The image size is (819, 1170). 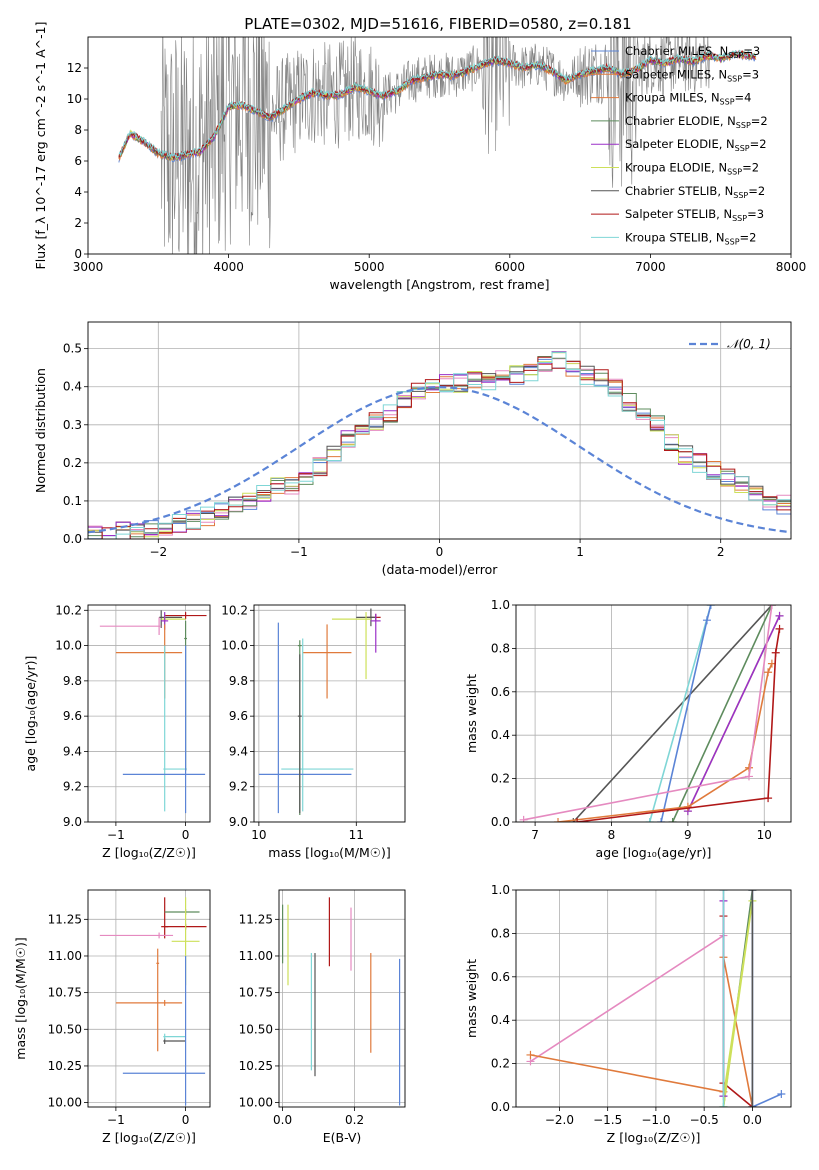 I want to click on y-tick-label: 0.3, so click(x=72, y=425).